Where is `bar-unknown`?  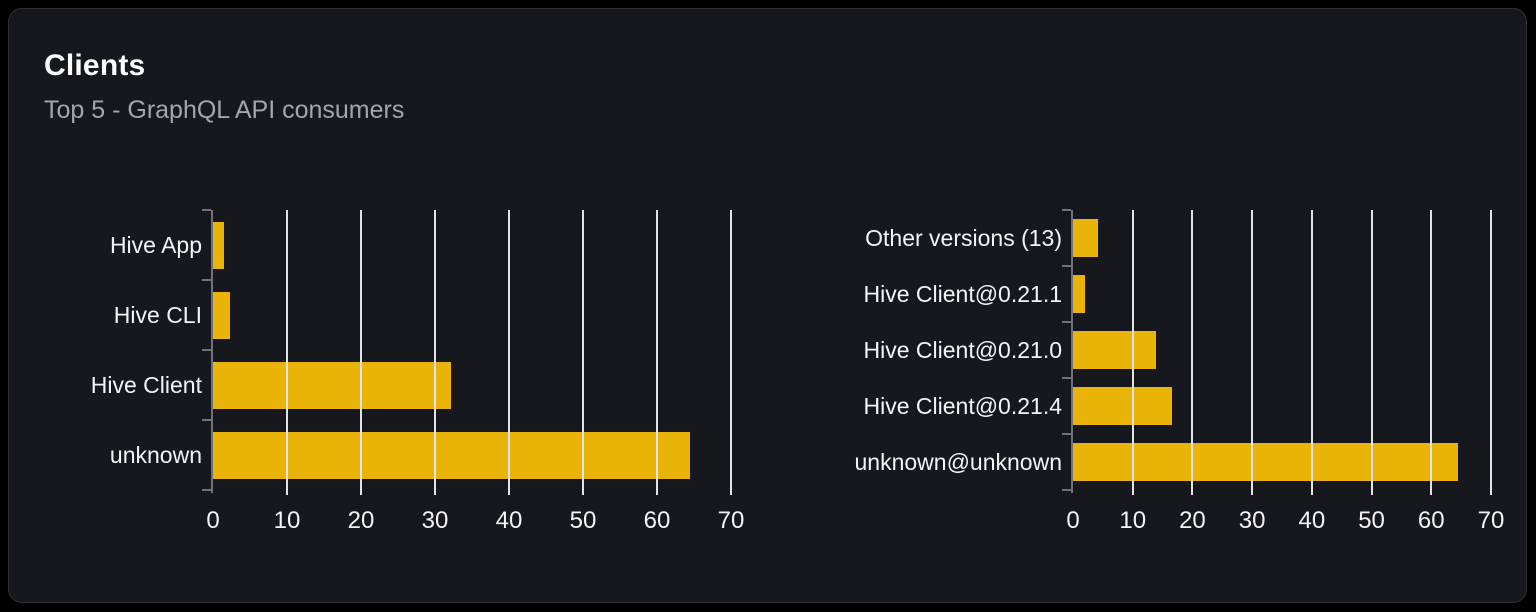
bar-unknown is located at coordinates (451, 455).